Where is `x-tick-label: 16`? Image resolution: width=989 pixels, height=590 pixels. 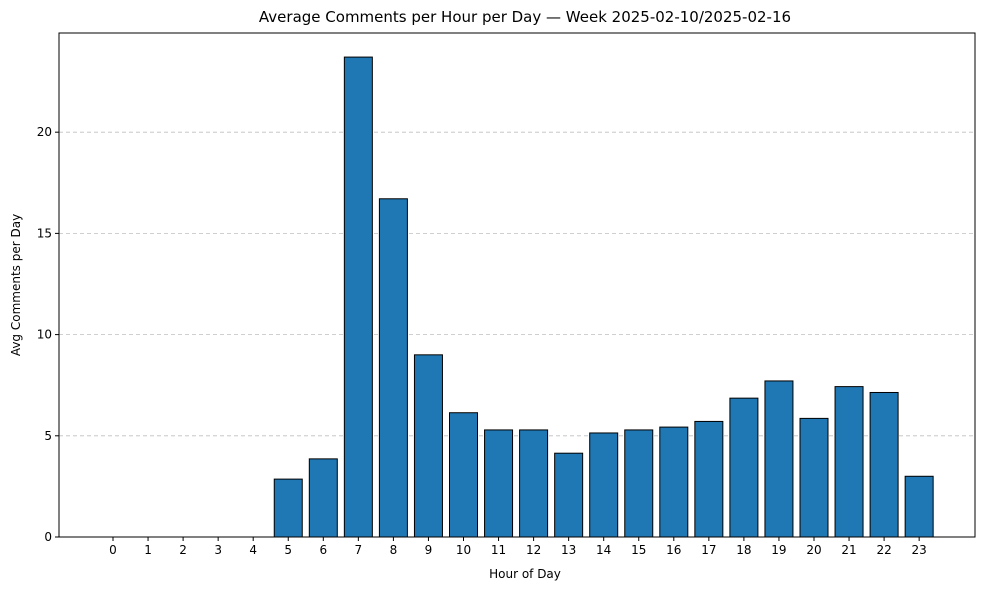 x-tick-label: 16 is located at coordinates (673, 550).